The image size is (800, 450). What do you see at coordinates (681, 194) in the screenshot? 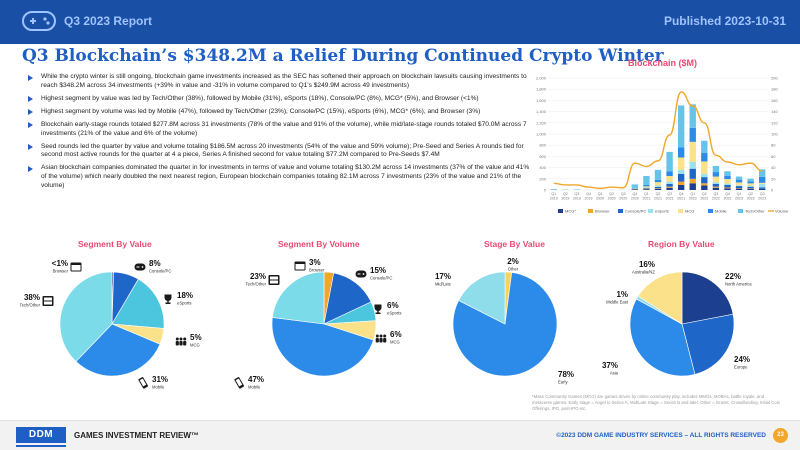
I see `x-tick-label: Q4` at bounding box center [681, 194].